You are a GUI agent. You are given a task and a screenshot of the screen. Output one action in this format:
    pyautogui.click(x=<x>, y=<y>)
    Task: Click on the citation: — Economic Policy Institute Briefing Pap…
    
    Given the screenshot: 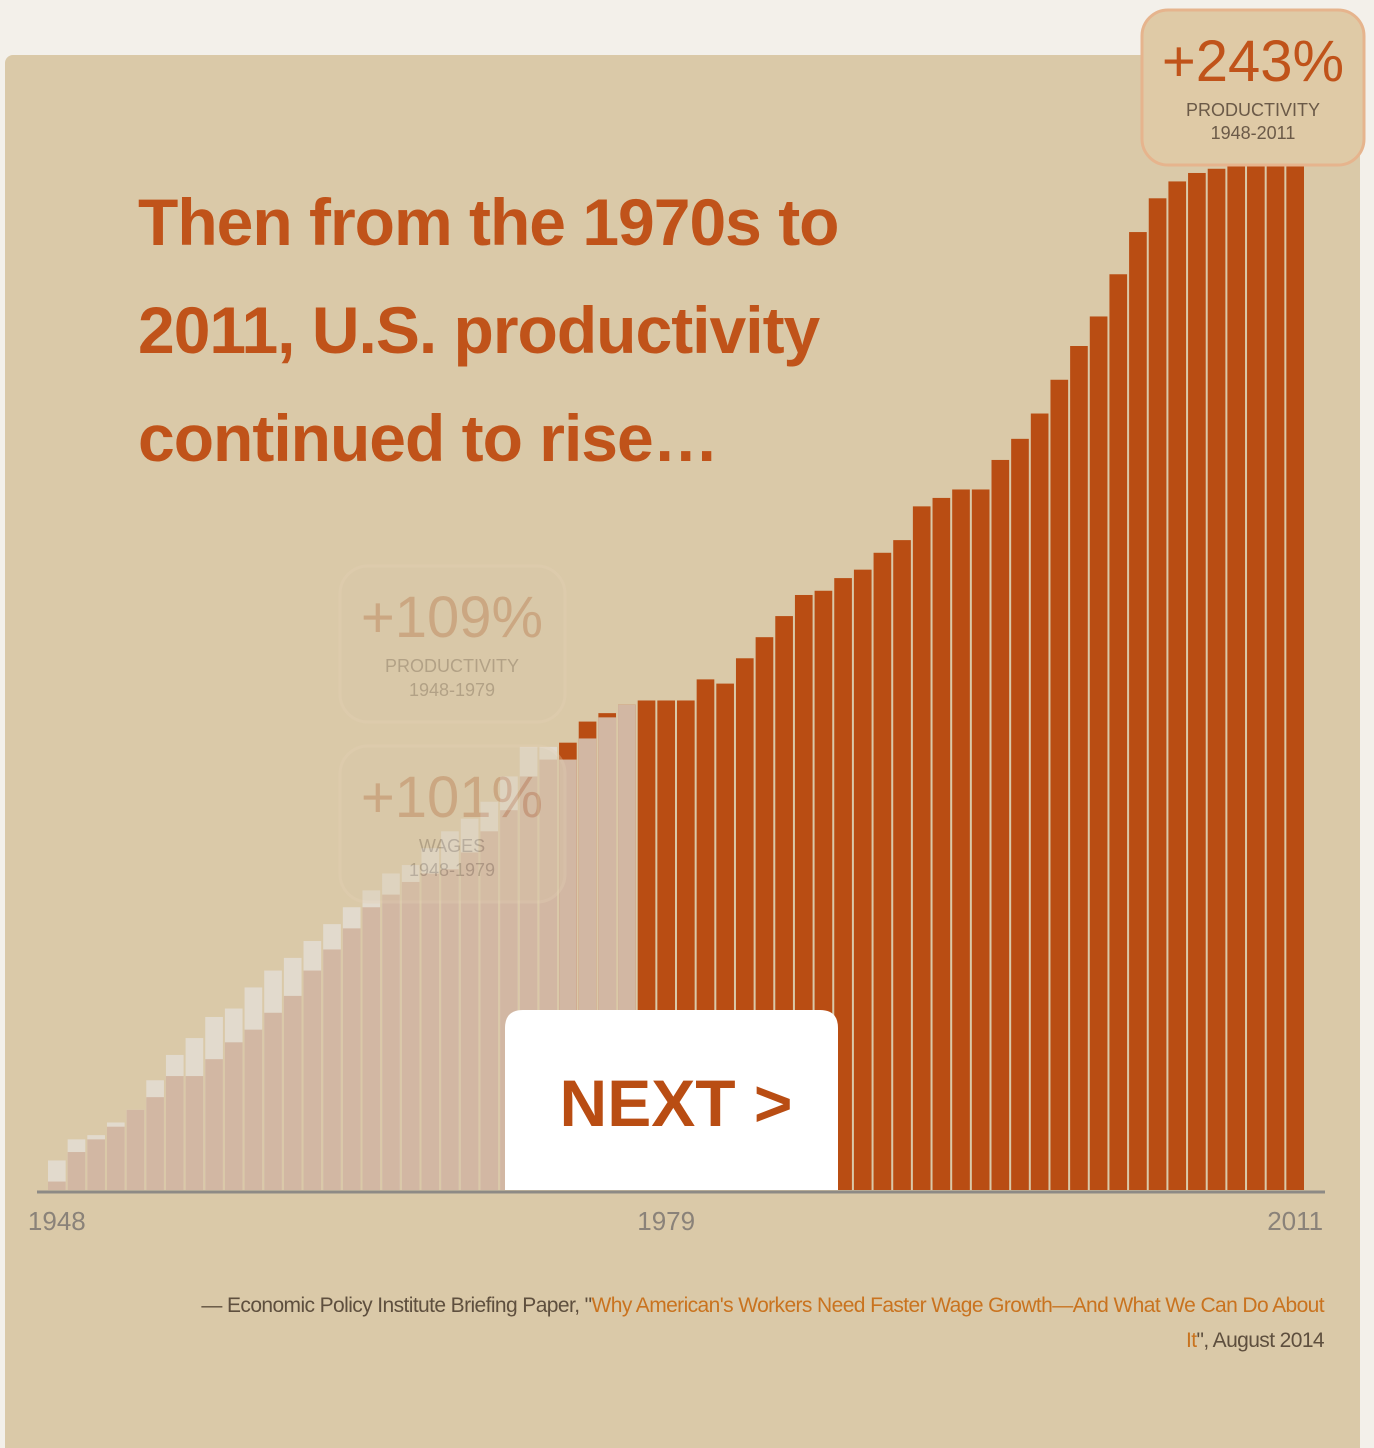 What is the action you would take?
    pyautogui.click(x=757, y=1323)
    